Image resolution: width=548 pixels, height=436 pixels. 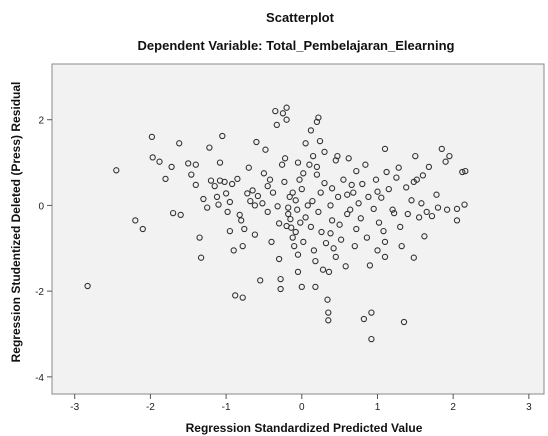 What do you see at coordinates (39, 378) in the screenshot?
I see `y-tick-label: -4` at bounding box center [39, 378].